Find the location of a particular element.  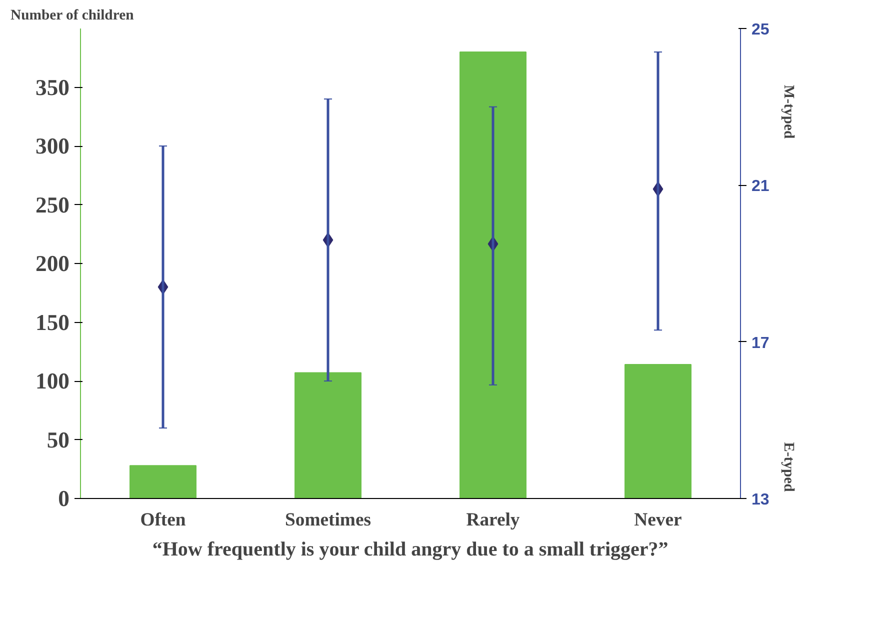

y-tick-label: 350 is located at coordinates (53, 87).